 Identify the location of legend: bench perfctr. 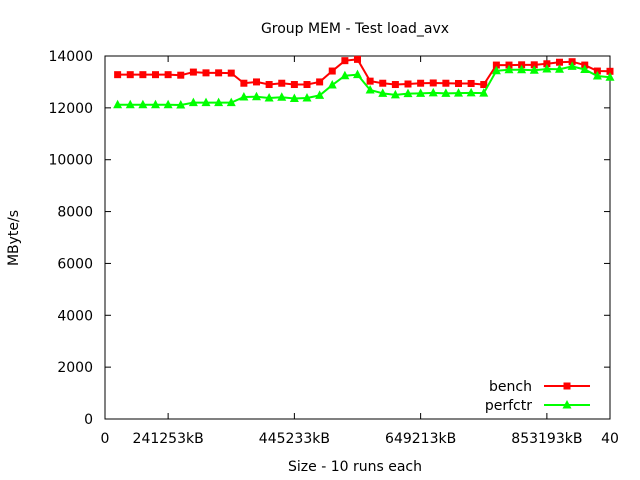
(537, 396).